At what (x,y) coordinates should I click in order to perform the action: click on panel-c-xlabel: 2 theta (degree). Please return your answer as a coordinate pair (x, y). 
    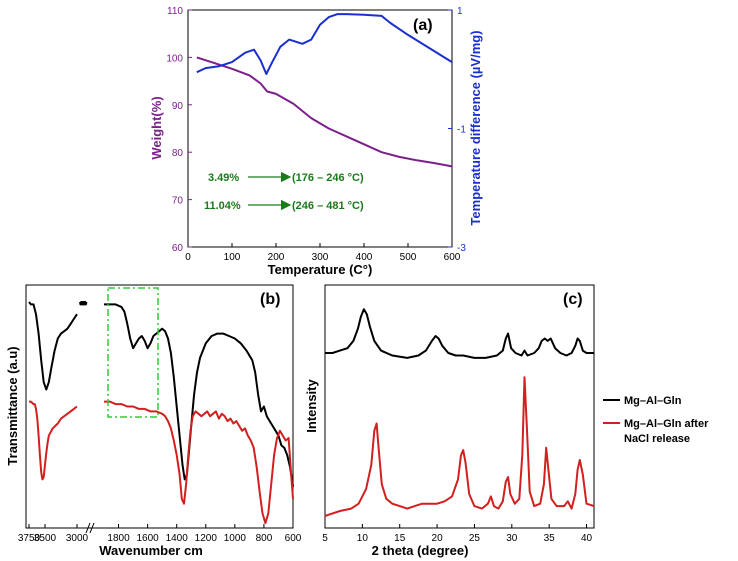
    Looking at the image, I should click on (420, 550).